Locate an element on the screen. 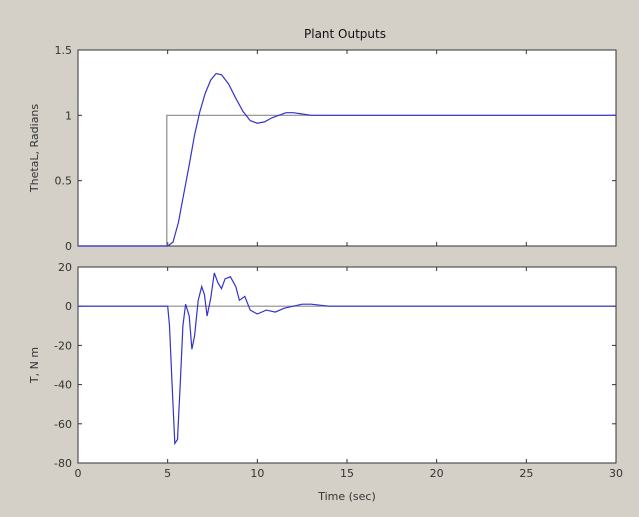  top-ytick-label: 0.5 is located at coordinates (64, 181).